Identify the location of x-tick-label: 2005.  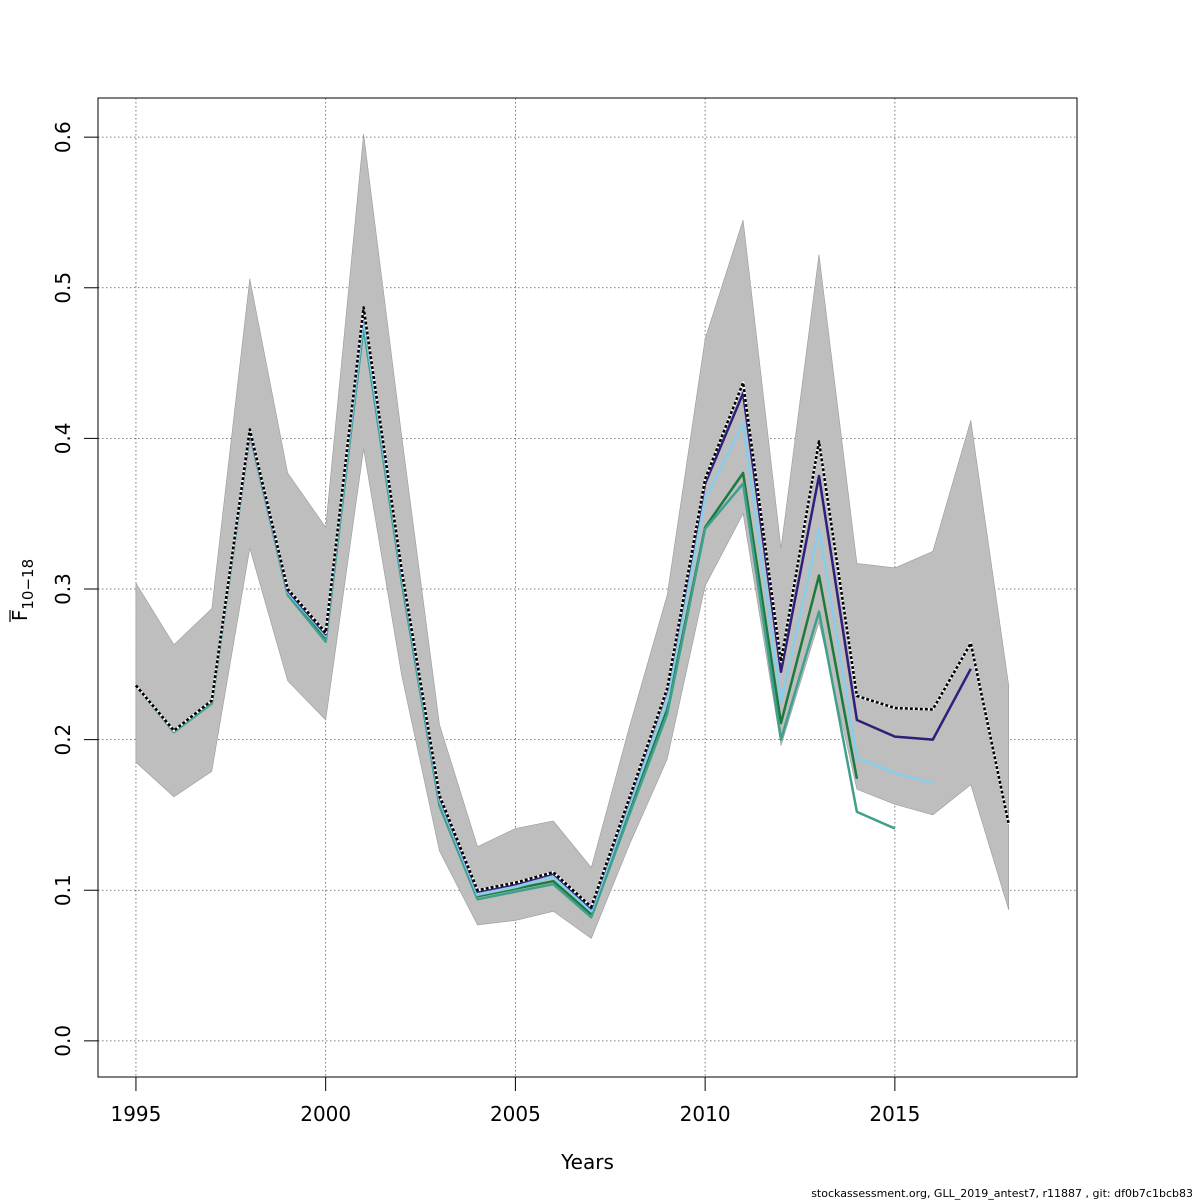
(515, 1114).